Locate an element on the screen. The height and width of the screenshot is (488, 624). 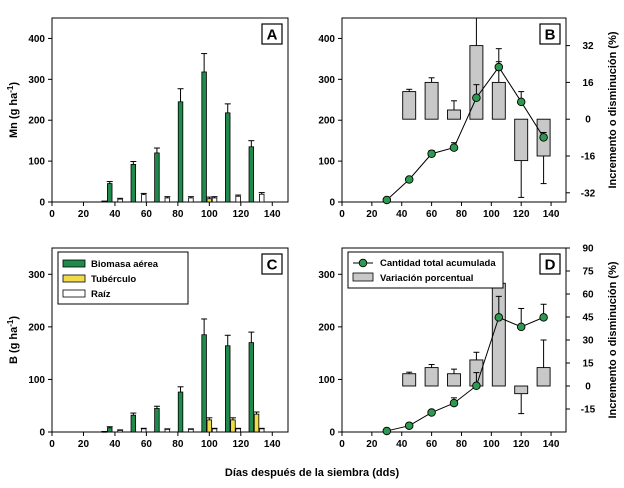
legend-label: Variación porcentual is located at coordinates (426, 278).